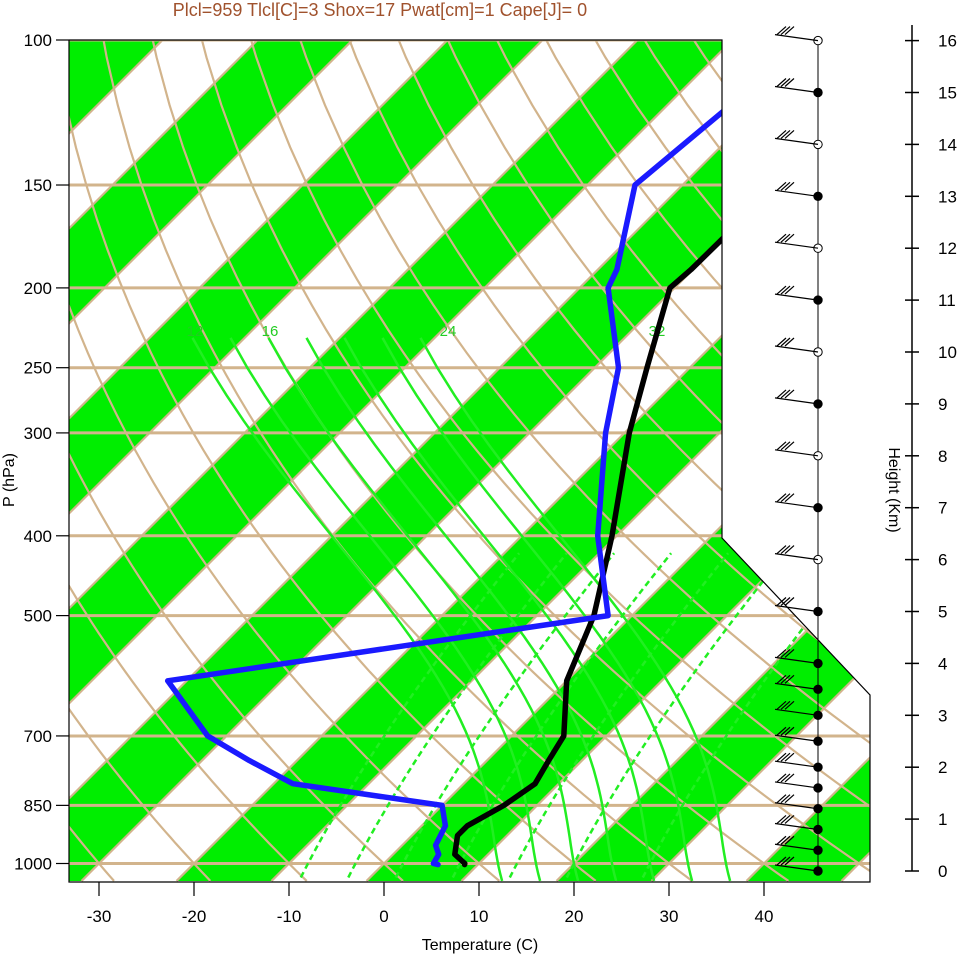 Image resolution: width=961 pixels, height=957 pixels. What do you see at coordinates (942, 560) in the screenshot?
I see `height-tick-label: 6` at bounding box center [942, 560].